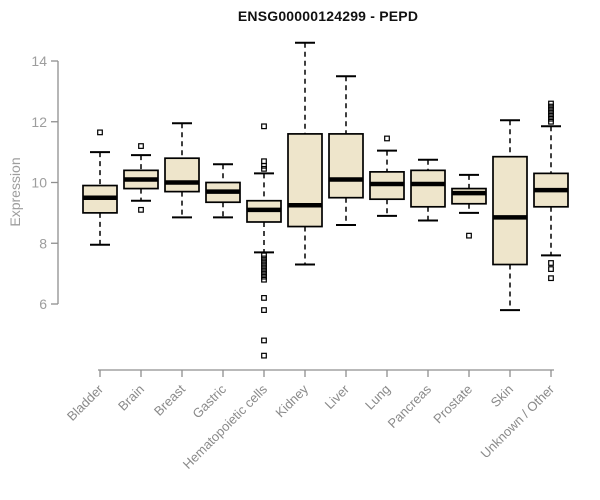  What do you see at coordinates (510, 210) in the screenshot?
I see `box-skin` at bounding box center [510, 210].